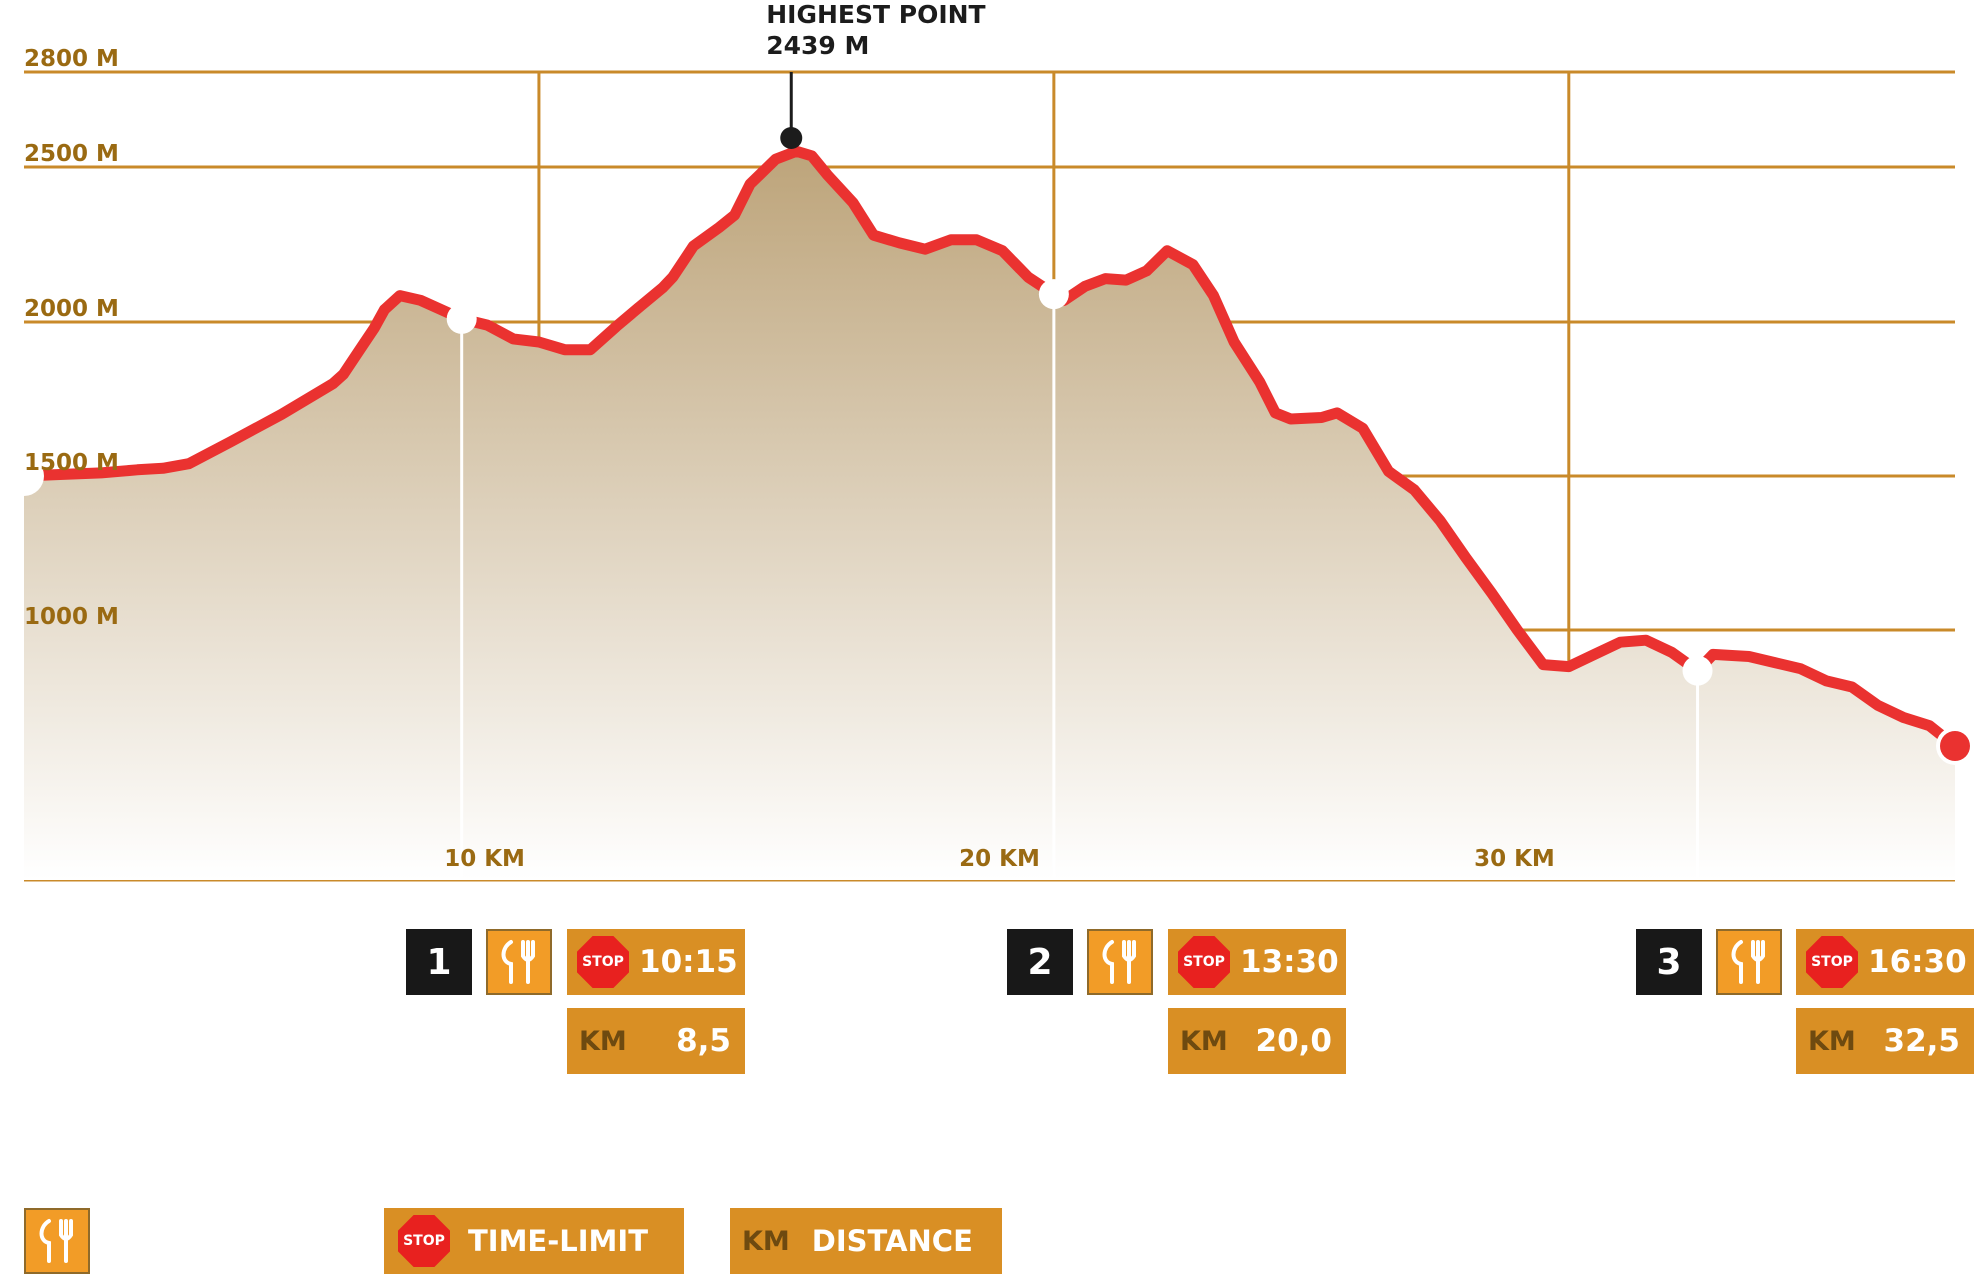 This screenshot has width=1980, height=1275. Describe the element at coordinates (71, 617) in the screenshot. I see `y-tick-label: 1000 M` at that location.